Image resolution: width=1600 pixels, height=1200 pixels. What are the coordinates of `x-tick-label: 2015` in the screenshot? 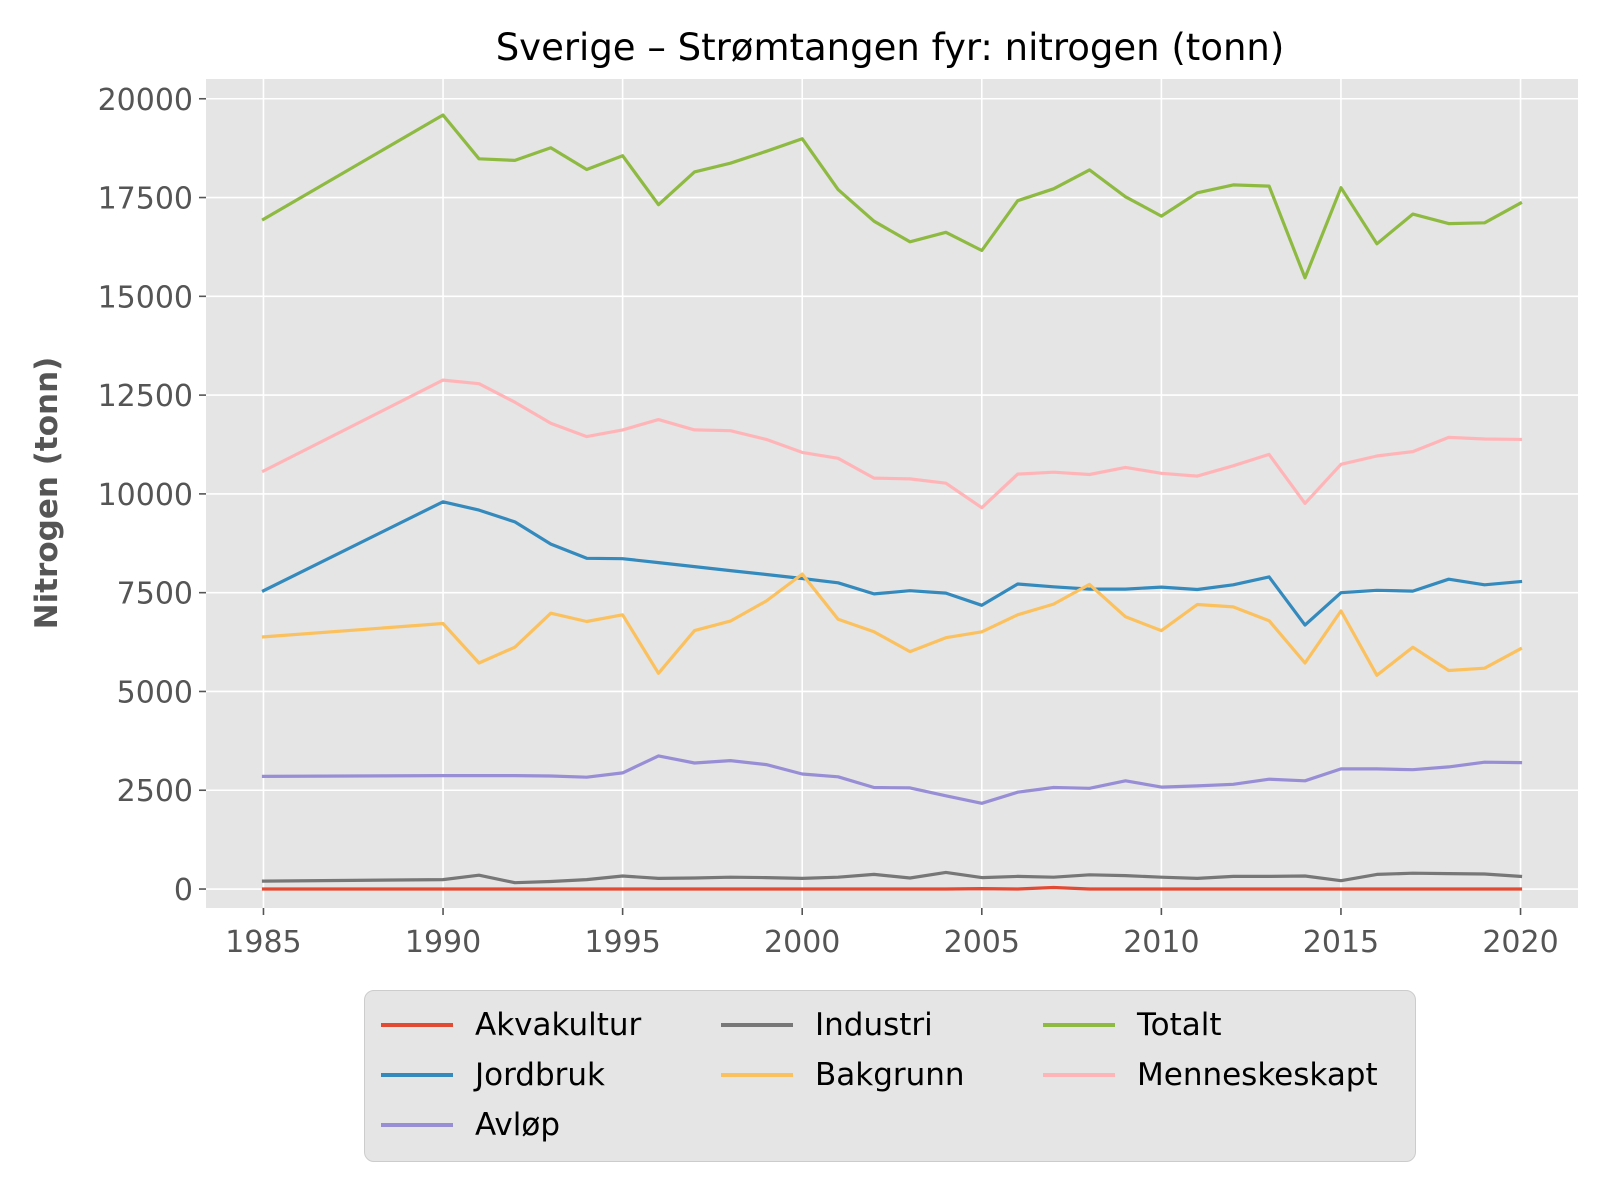 It's located at (1341, 942).